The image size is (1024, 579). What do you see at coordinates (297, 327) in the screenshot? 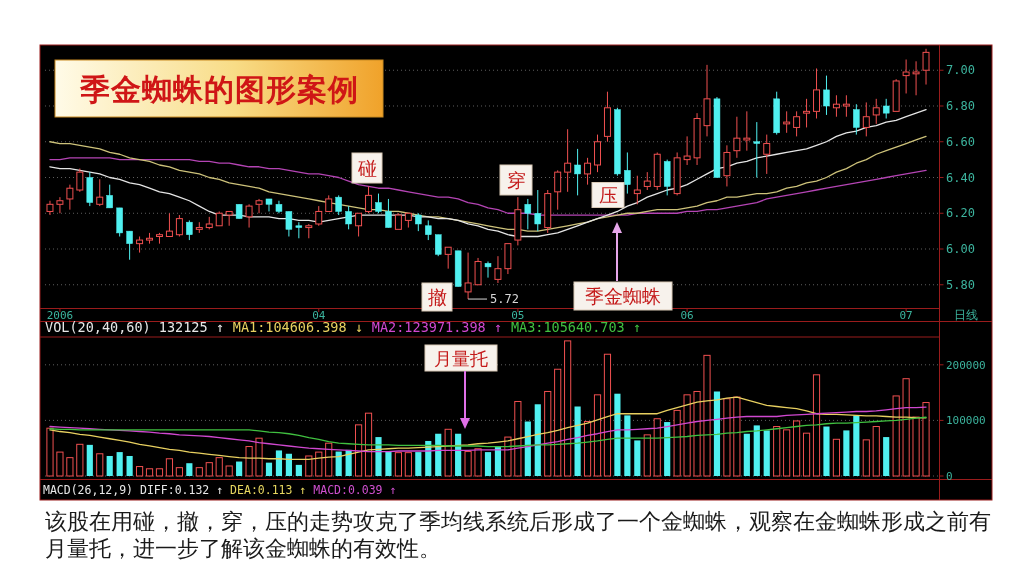
I see `text: MA1:104606.398 ↓` at bounding box center [297, 327].